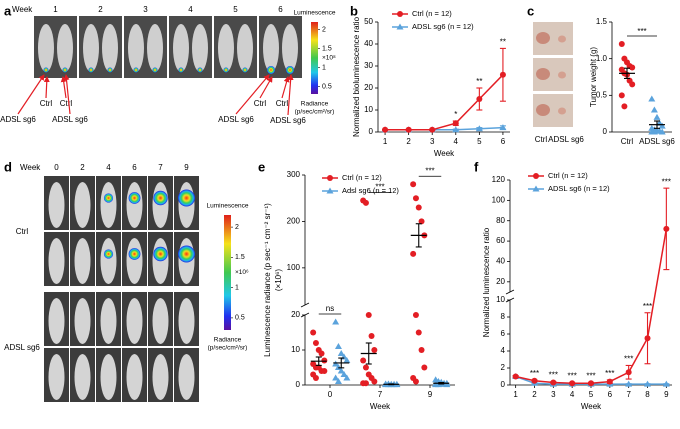 The image size is (680, 429). I want to click on x-tick-label: 8, so click(647, 394).